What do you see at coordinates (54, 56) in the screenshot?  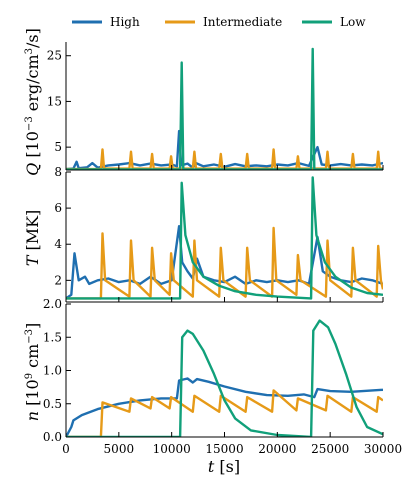 I see `y-tick-label: 25` at bounding box center [54, 56].